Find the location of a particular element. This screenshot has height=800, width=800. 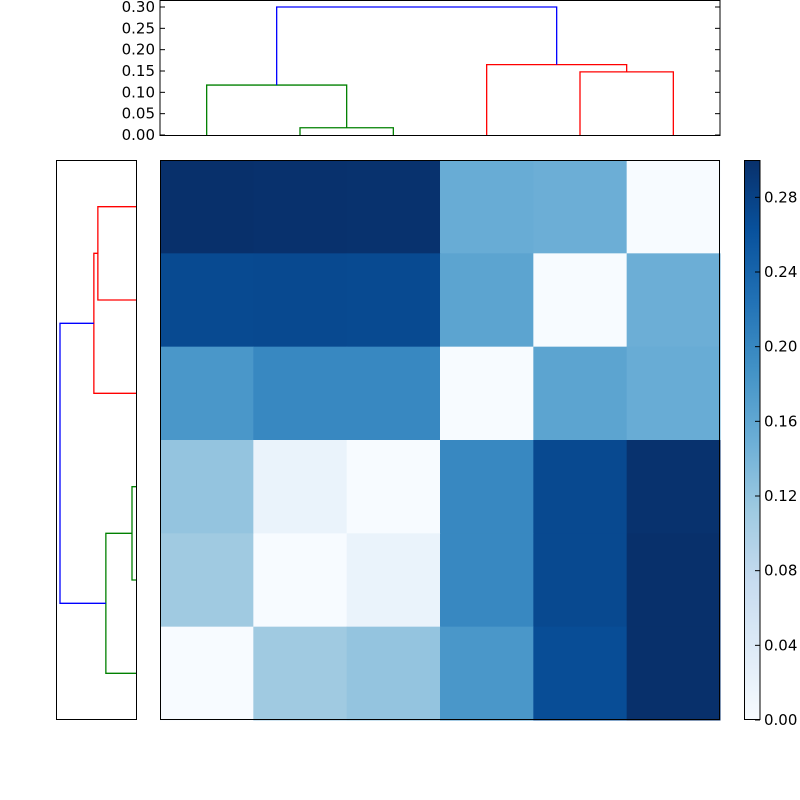

colorbar-gradient is located at coordinates (752, 440).